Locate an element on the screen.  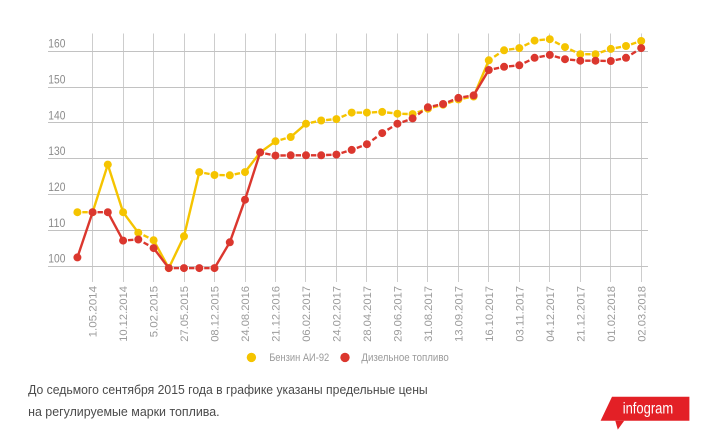
svg-text: 140 is located at coordinates (56, 115).